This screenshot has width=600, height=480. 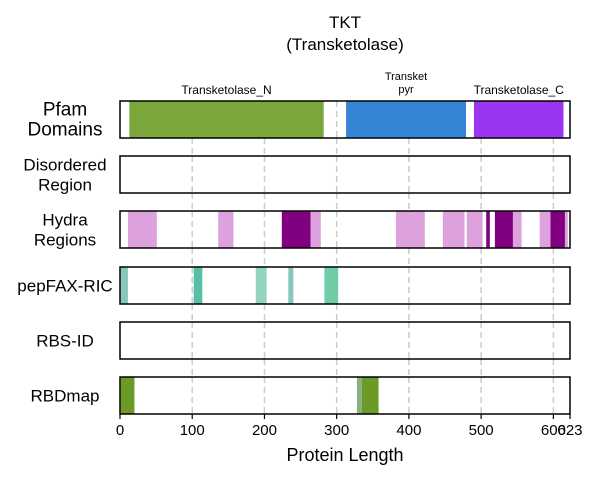 What do you see at coordinates (336, 430) in the screenshot?
I see `x-tick-label: 300` at bounding box center [336, 430].